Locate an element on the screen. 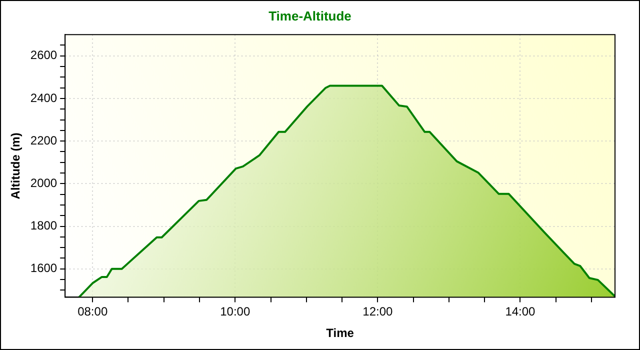  y-axis-title: Altitude (m) is located at coordinates (15, 166).